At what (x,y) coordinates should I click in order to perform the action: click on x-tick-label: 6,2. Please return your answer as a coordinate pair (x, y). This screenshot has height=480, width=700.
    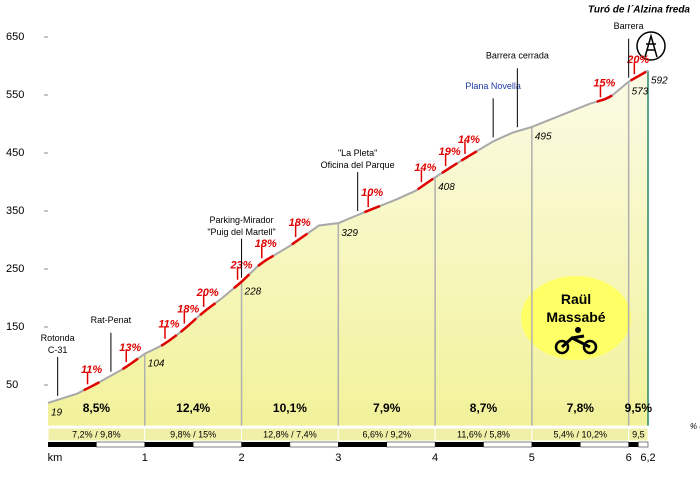
    Looking at the image, I should click on (647, 458).